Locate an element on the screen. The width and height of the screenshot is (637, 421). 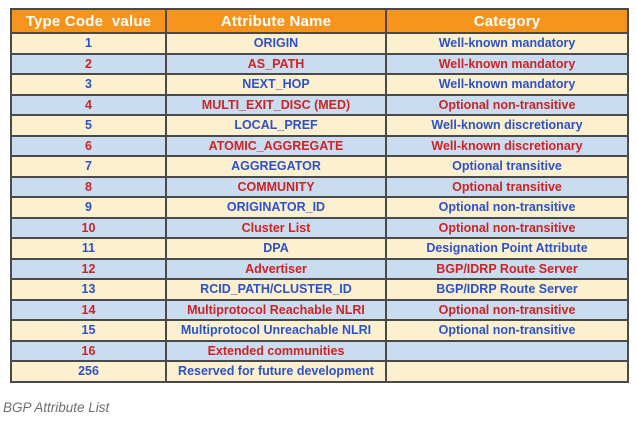
table-header: Type Code value Attribute Name Category is located at coordinates (319, 21).